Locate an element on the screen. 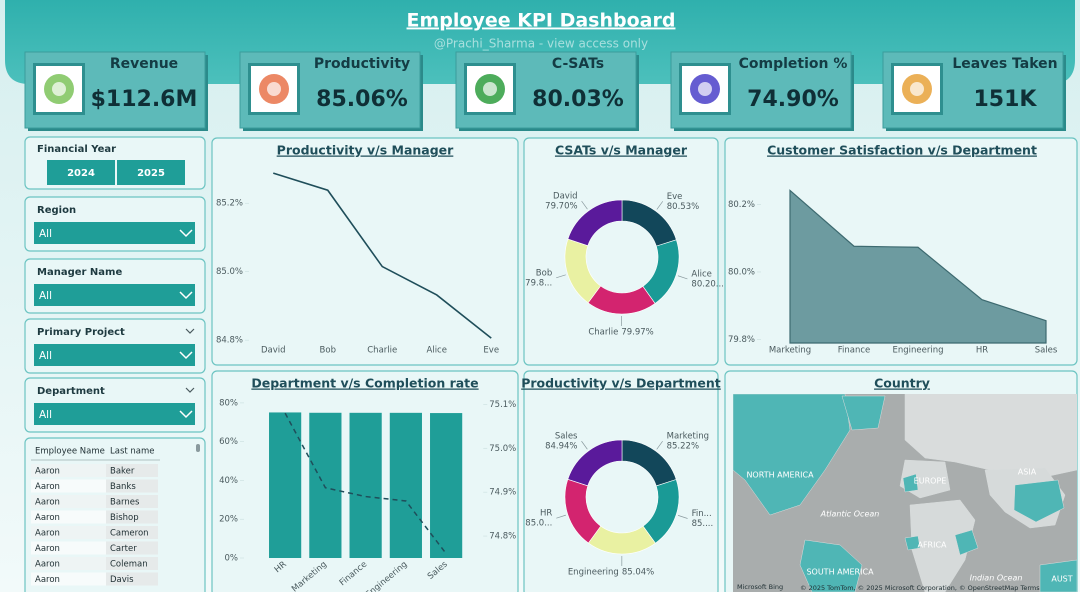 The width and height of the screenshot is (1080, 592). year-button-label: 2025 is located at coordinates (151, 173).